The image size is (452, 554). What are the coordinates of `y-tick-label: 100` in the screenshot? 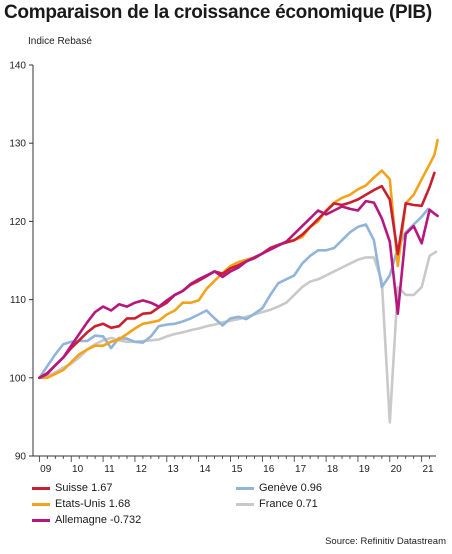 It's located at (17, 378).